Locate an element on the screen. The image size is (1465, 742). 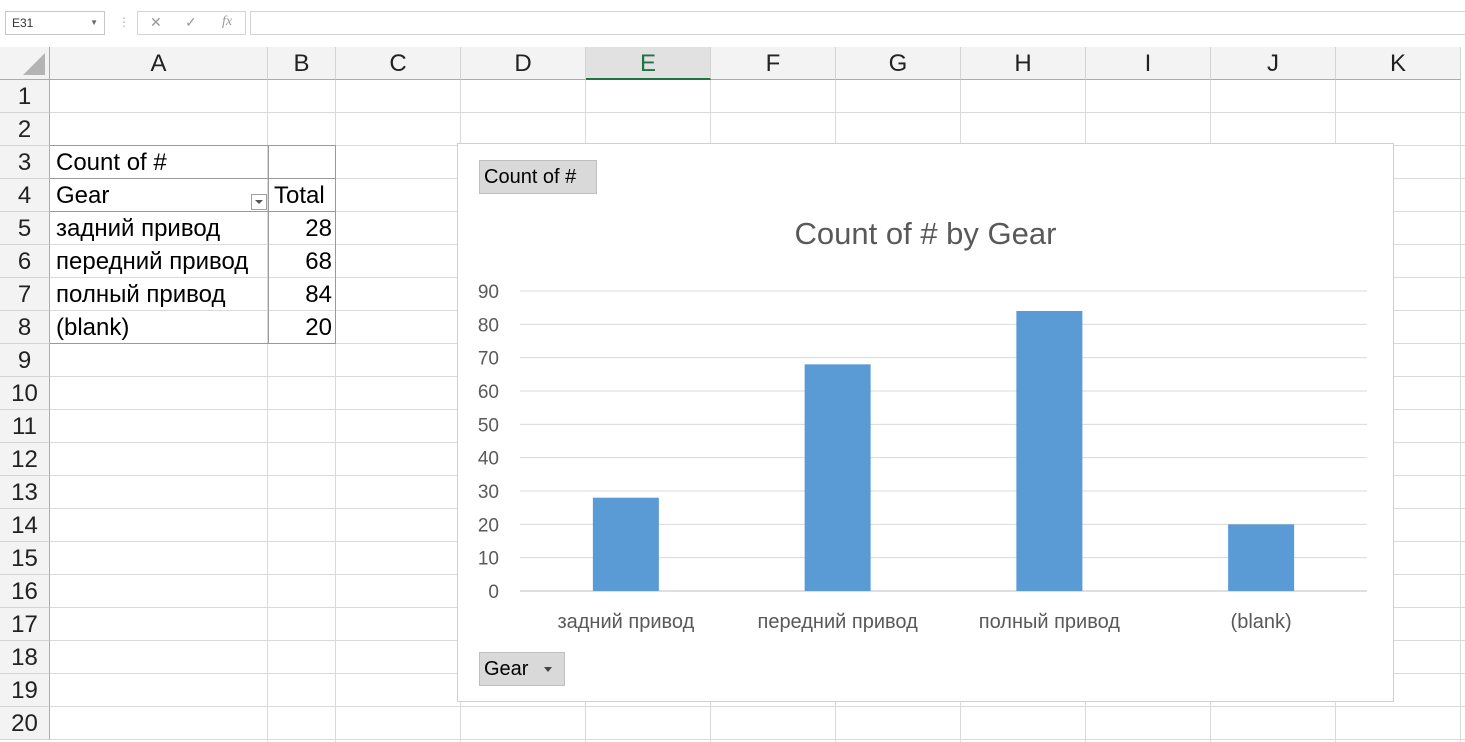
row-header-10: 10 is located at coordinates (25, 393).